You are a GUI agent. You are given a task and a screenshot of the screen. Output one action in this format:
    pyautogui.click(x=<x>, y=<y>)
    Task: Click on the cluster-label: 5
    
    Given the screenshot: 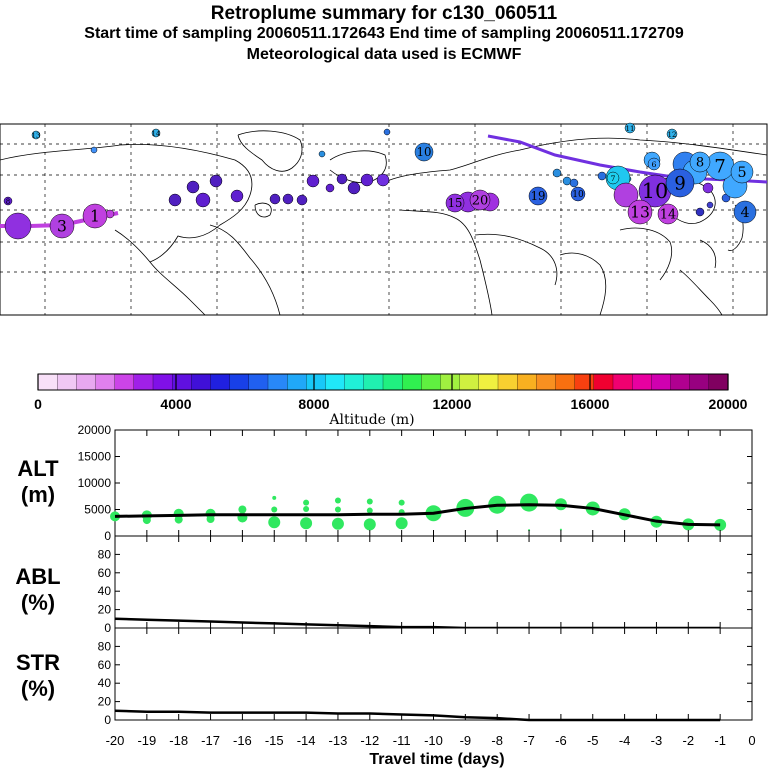 What is the action you would take?
    pyautogui.click(x=741, y=173)
    